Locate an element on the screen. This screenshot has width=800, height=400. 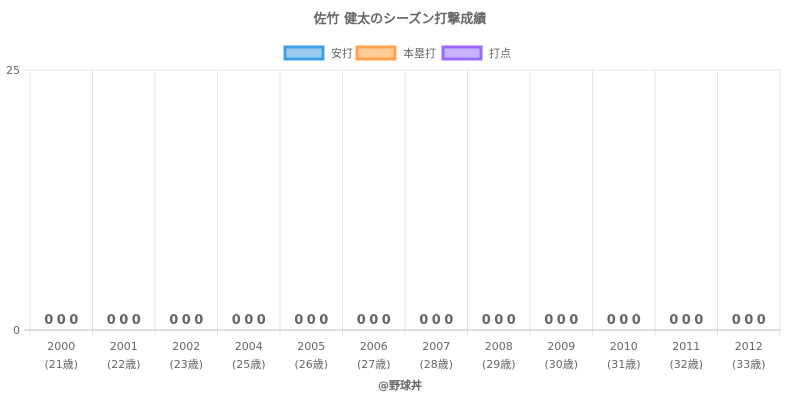
y-tick-label: 0 is located at coordinates (16, 330).